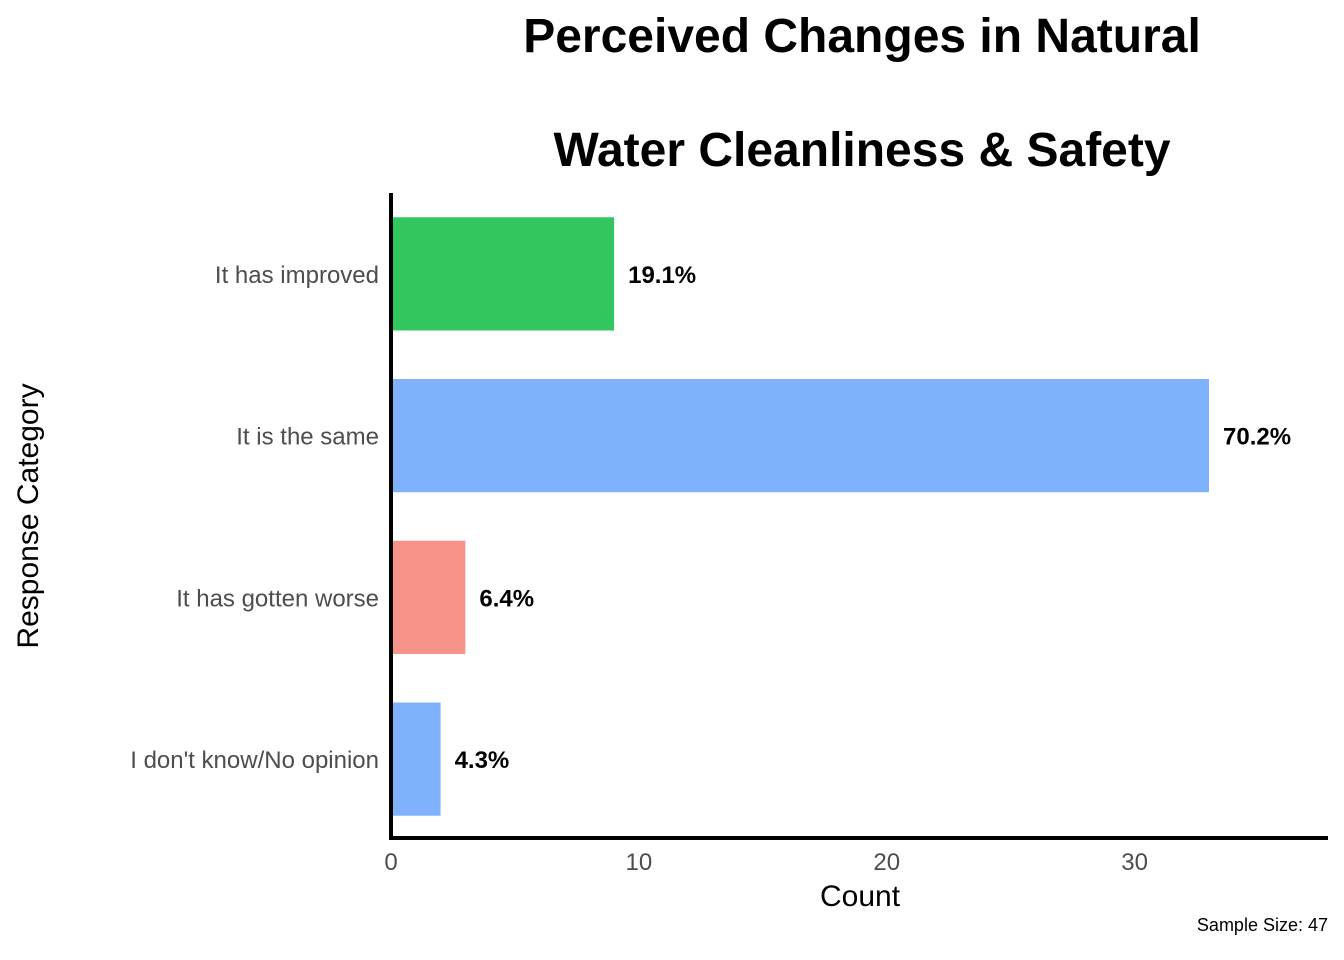 The image size is (1344, 960). I want to click on x-tick-label: 0, so click(390, 862).